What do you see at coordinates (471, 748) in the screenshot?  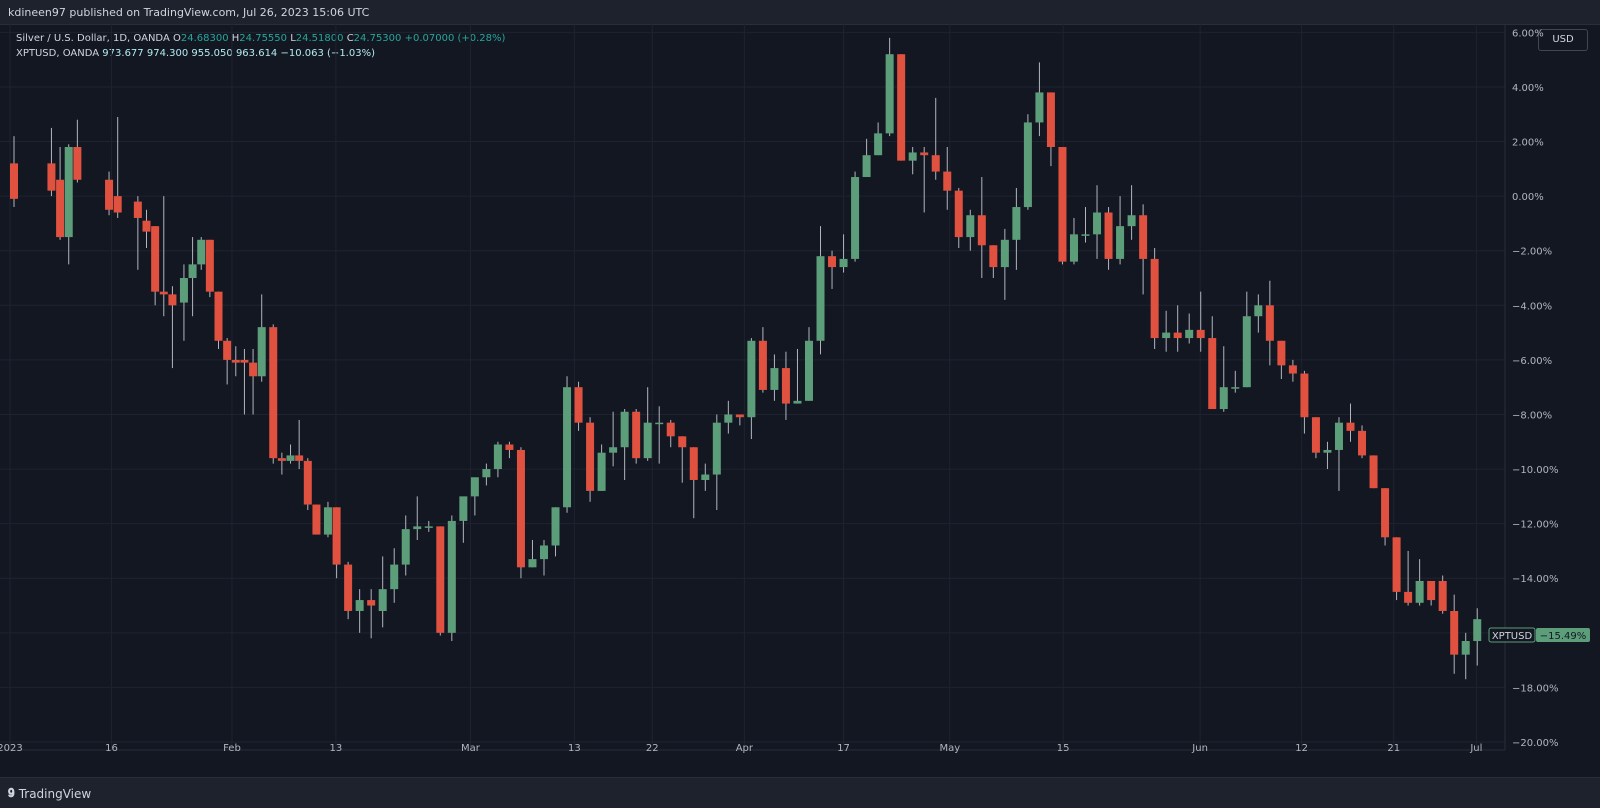 I see `x-tick-label: Mar` at bounding box center [471, 748].